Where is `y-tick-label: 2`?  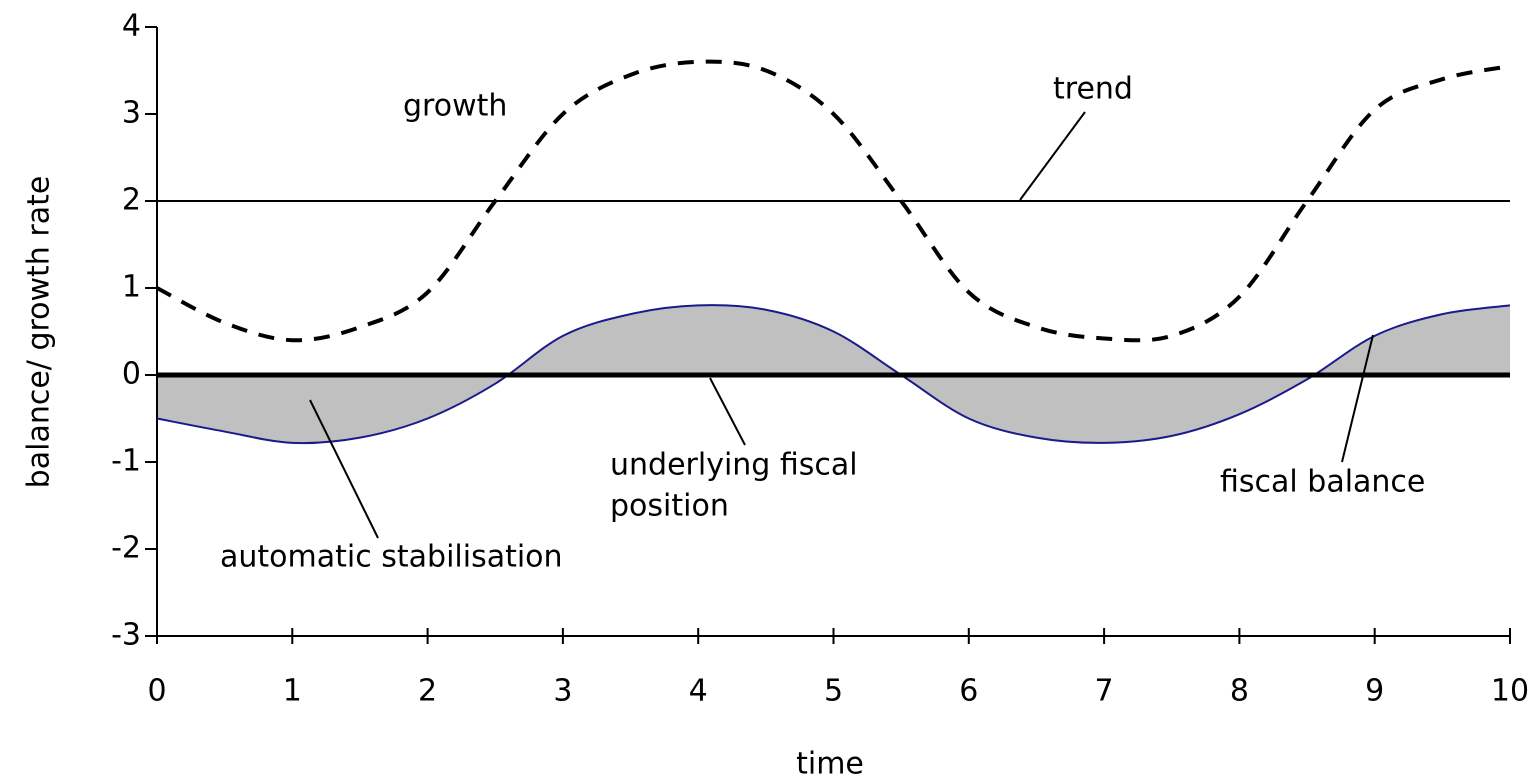
y-tick-label: 2 is located at coordinates (131, 200).